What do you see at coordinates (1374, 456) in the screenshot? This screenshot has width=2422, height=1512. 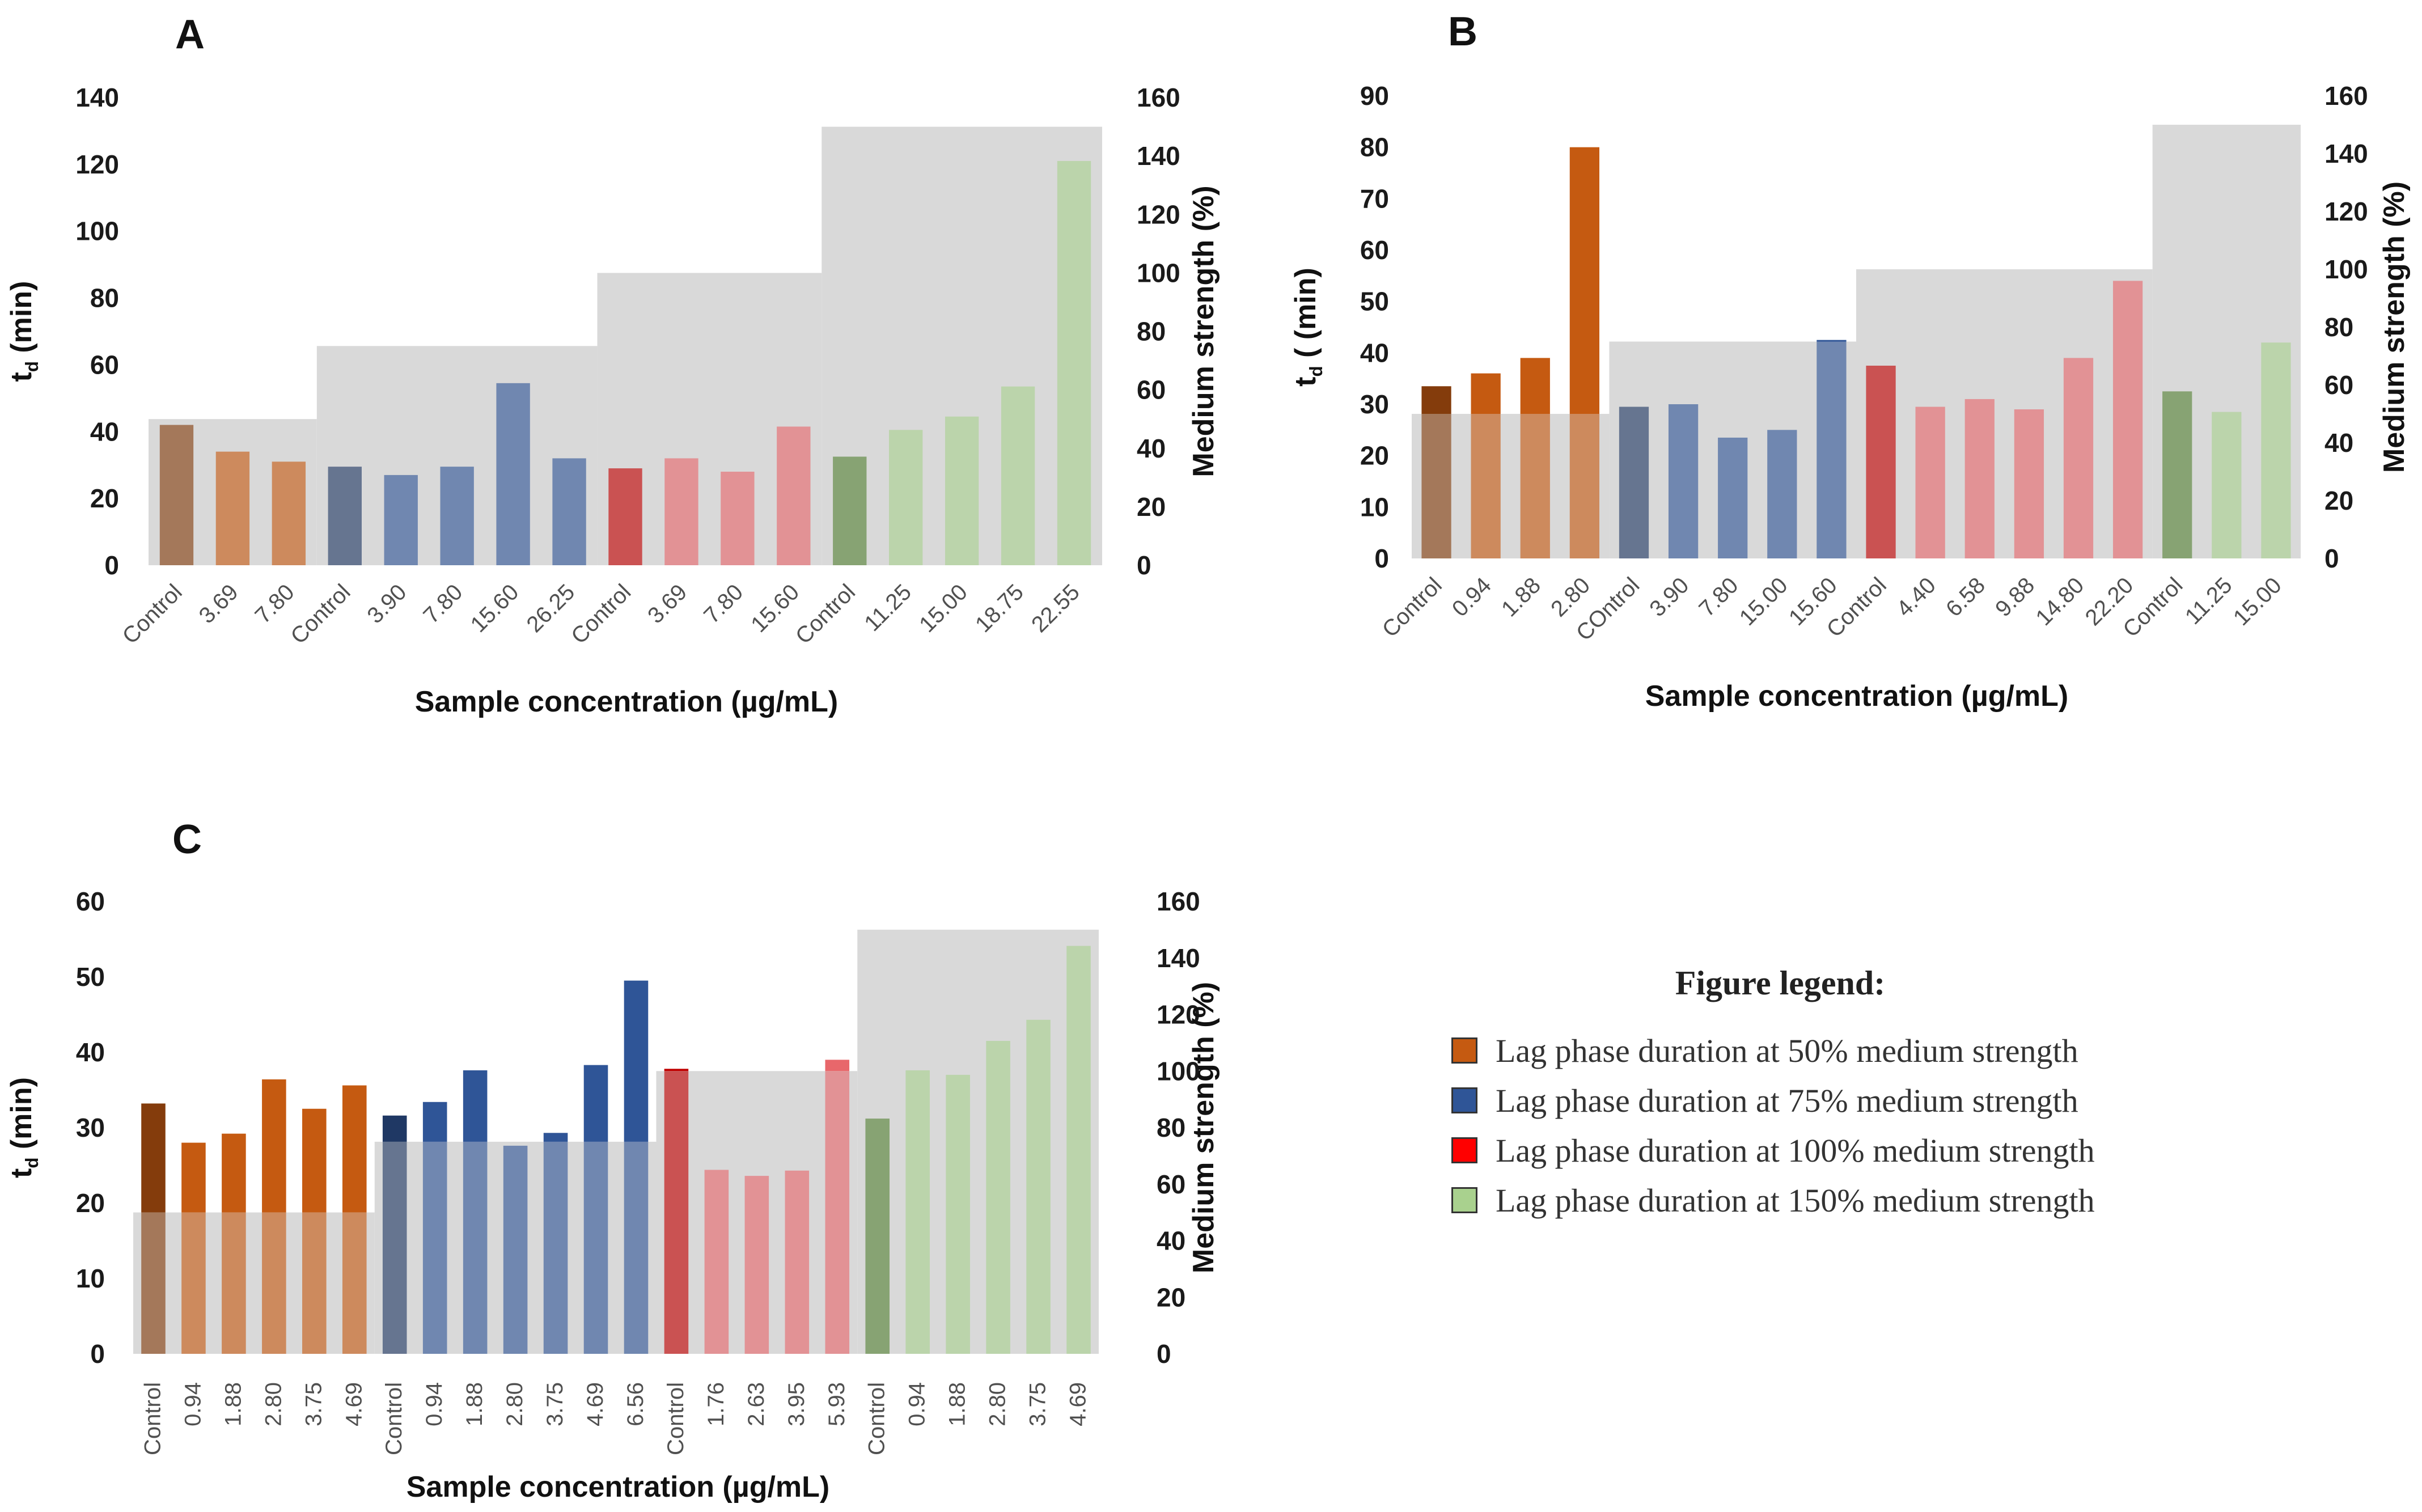 I see `y-tick-label: 20` at bounding box center [1374, 456].